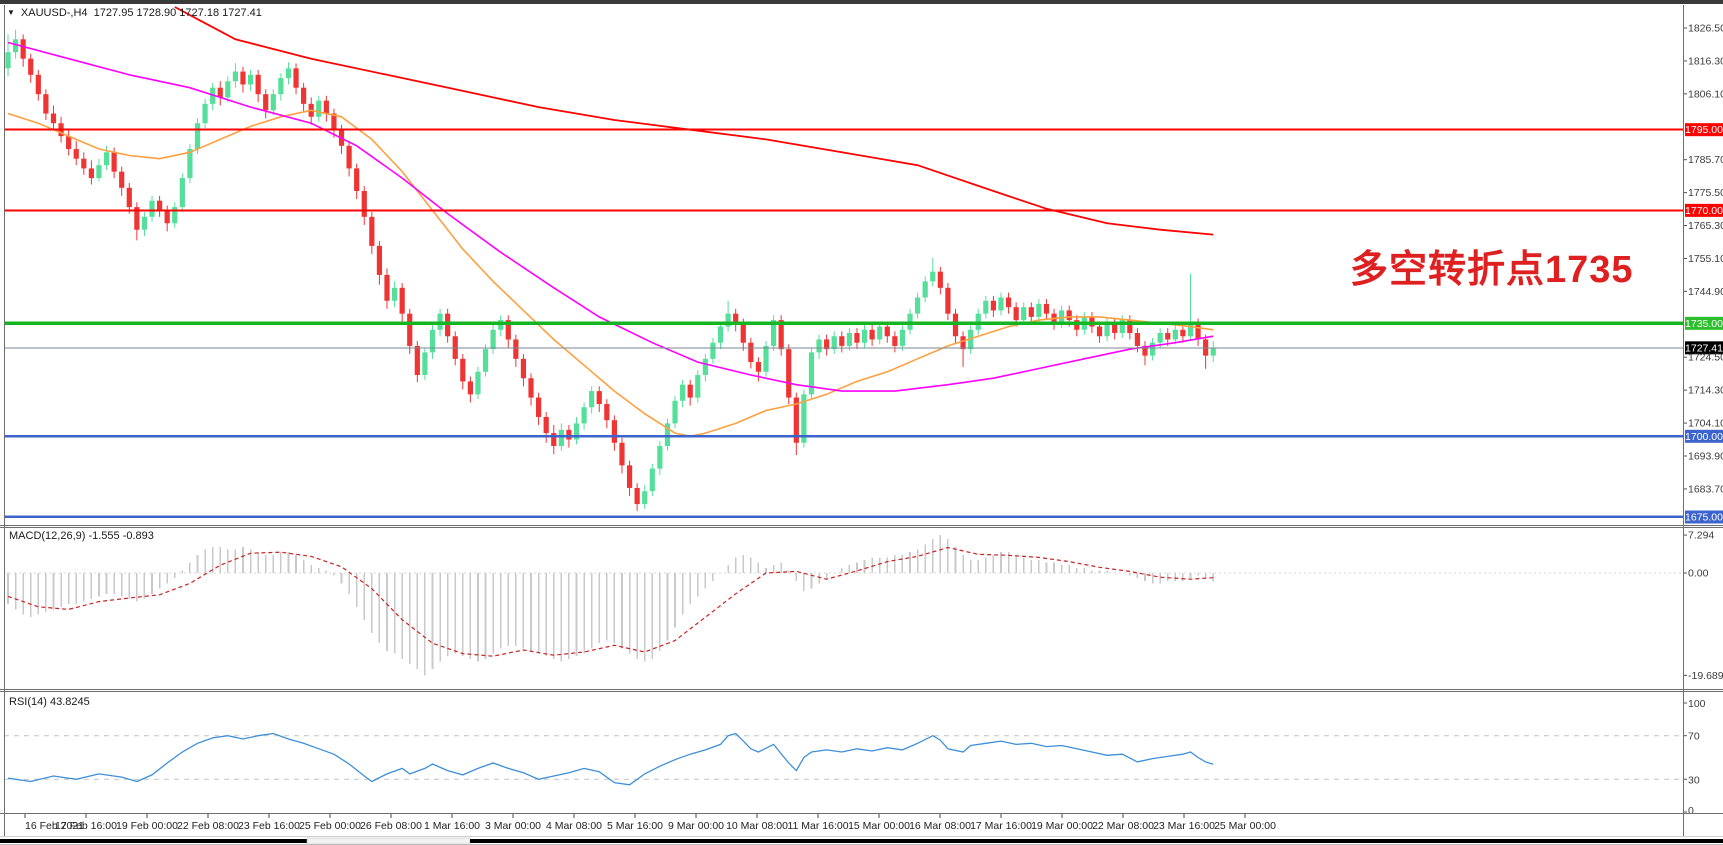 Image resolution: width=1723 pixels, height=845 pixels. What do you see at coordinates (1704, 210) in the screenshot?
I see `level-line-1770.00-badge` at bounding box center [1704, 210].